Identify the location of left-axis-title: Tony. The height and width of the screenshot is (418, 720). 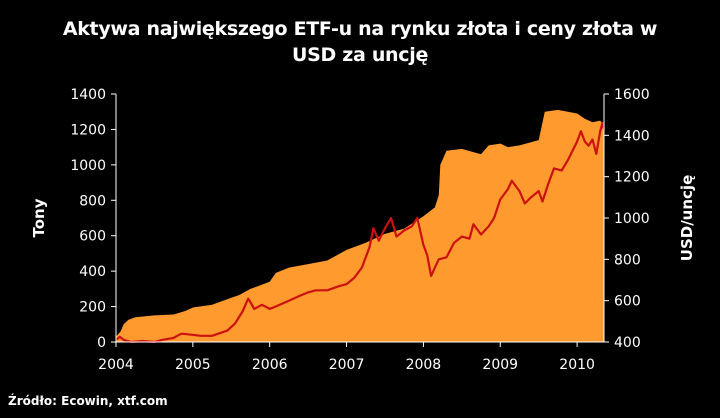
(39, 217).